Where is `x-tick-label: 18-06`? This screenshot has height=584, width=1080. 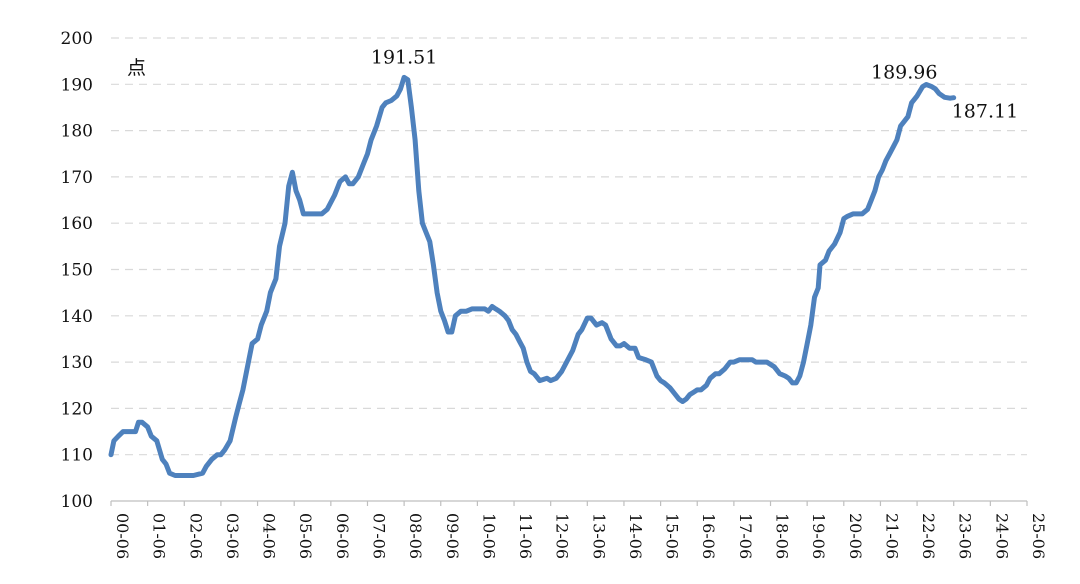
x-tick-label: 18-06 is located at coordinates (782, 536).